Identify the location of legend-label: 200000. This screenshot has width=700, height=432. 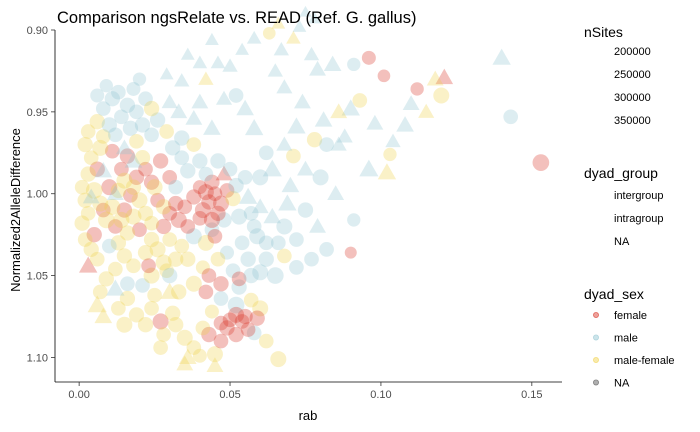
(632, 52).